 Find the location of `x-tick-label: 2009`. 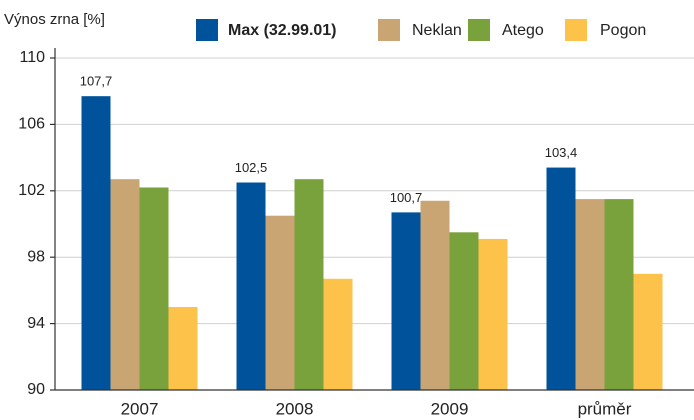

x-tick-label: 2009 is located at coordinates (450, 408).